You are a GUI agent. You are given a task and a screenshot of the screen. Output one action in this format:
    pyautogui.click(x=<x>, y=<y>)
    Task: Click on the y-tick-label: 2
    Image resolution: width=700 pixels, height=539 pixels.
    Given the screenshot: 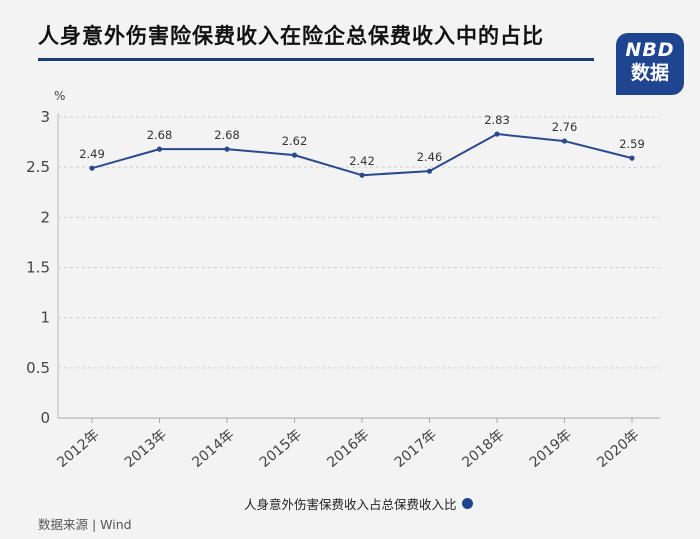 What is the action you would take?
    pyautogui.click(x=45, y=217)
    